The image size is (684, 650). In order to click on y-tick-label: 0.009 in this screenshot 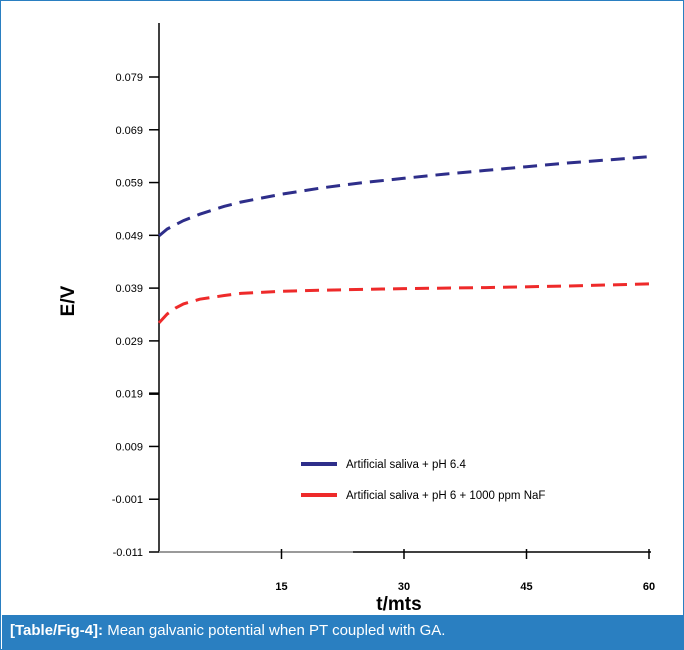, I will do `click(129, 447)`.